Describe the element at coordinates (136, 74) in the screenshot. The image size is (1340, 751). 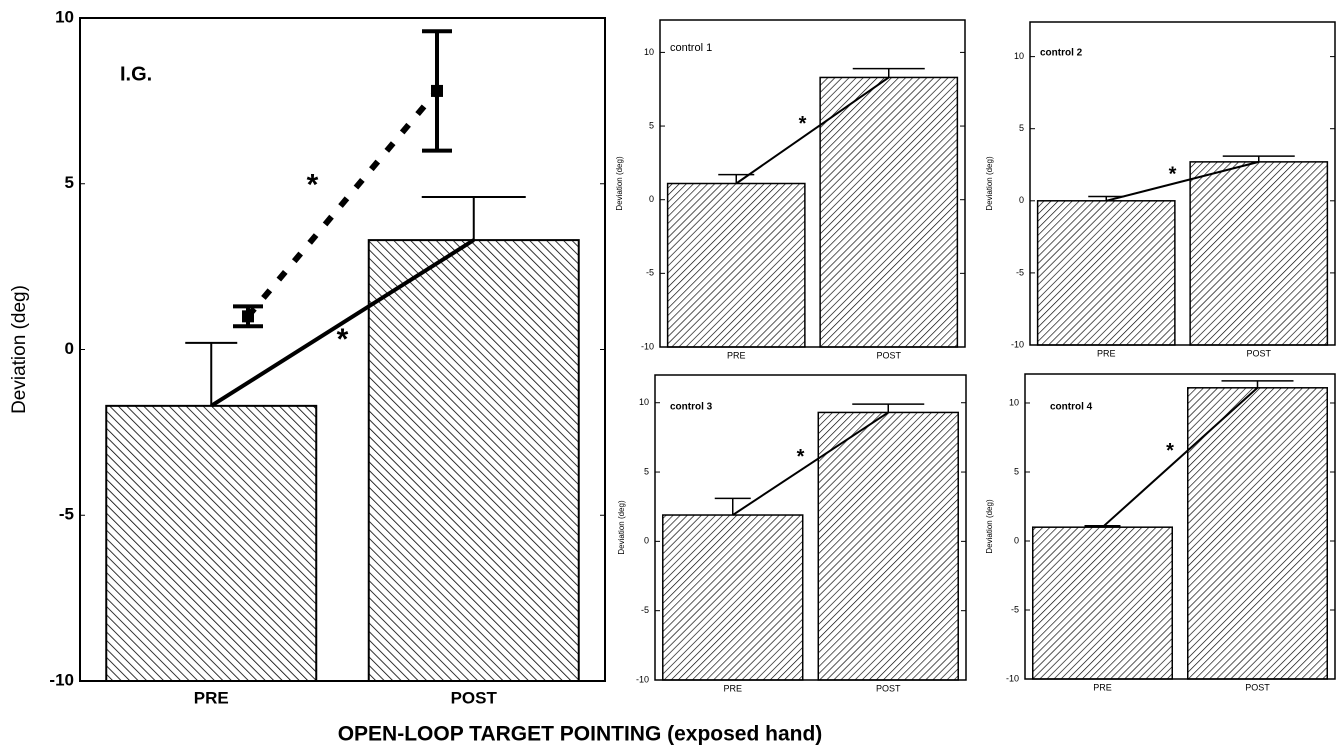
I see `panel-title: I.G.` at that location.